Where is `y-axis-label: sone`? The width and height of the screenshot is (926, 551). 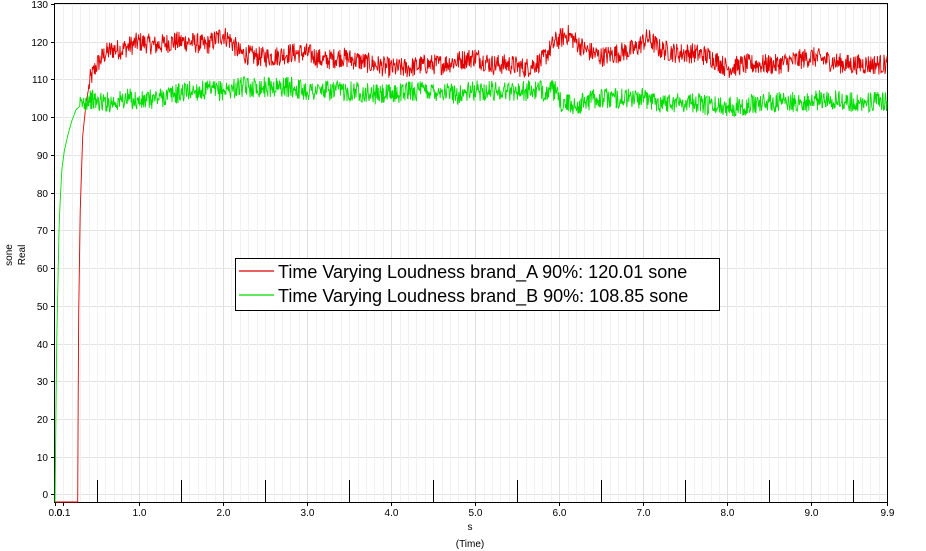 y-axis-label: sone is located at coordinates (9, 255).